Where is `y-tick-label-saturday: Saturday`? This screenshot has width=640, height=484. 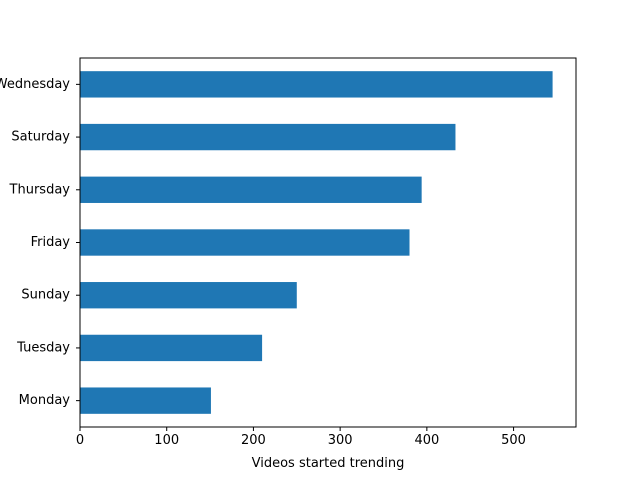 y-tick-label-saturday: Saturday is located at coordinates (40, 137).